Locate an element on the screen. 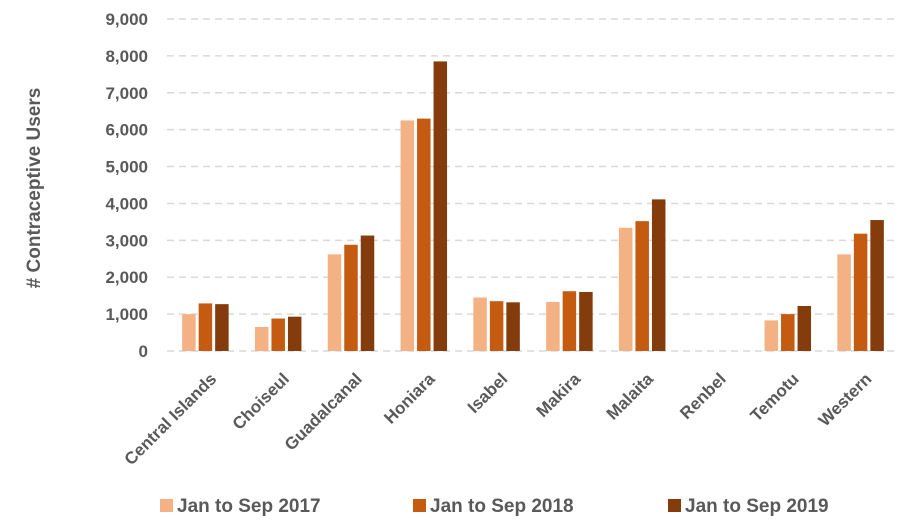 This screenshot has height=521, width=911. y-tick-label: 8,000 is located at coordinates (126, 56).